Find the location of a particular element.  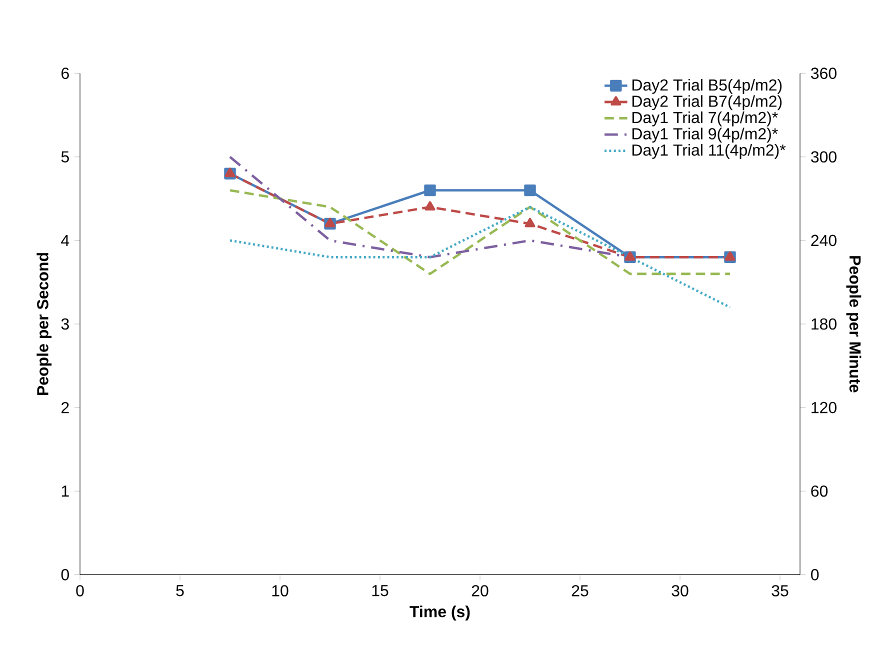

y-tick-label: 5 is located at coordinates (65, 157).